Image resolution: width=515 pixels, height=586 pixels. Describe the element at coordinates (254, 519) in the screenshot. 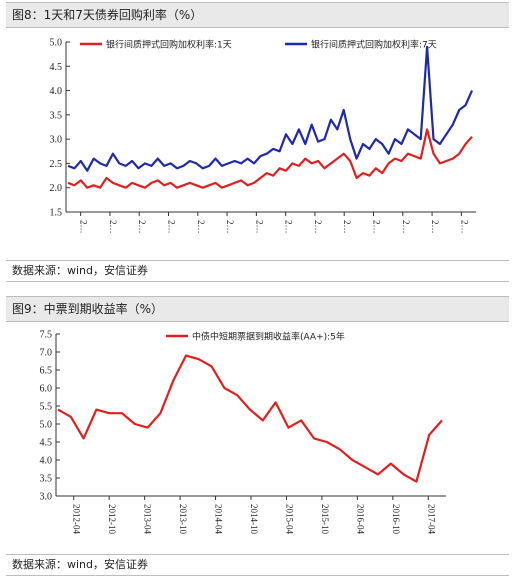

I see `x-tick-label: 2014-10` at that location.